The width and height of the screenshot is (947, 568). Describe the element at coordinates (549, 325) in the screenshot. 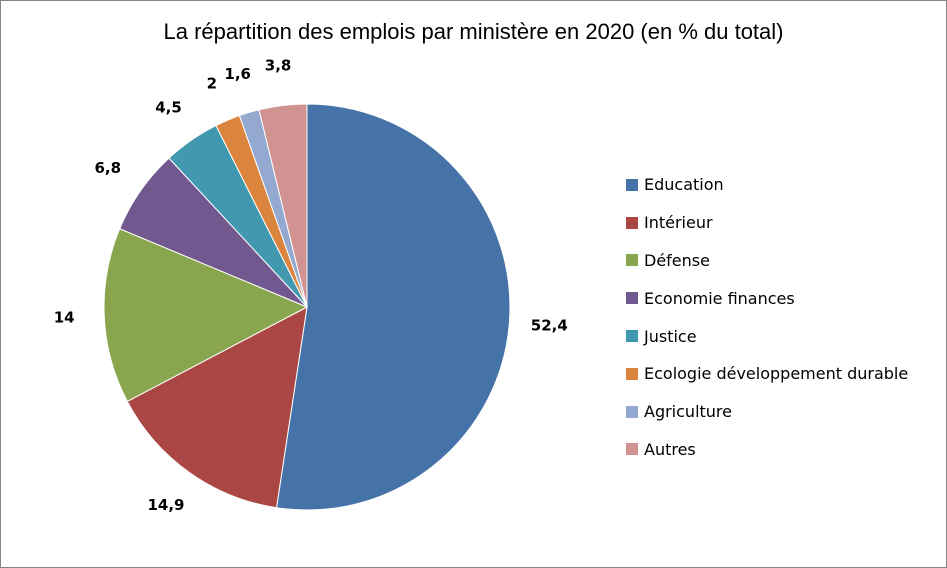

I see `data-label-1: 52,4` at that location.